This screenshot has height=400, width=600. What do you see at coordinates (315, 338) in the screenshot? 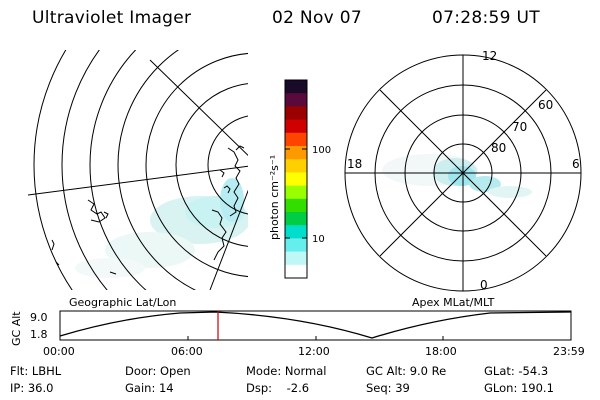
I see `timeline-ticks` at bounding box center [315, 338].